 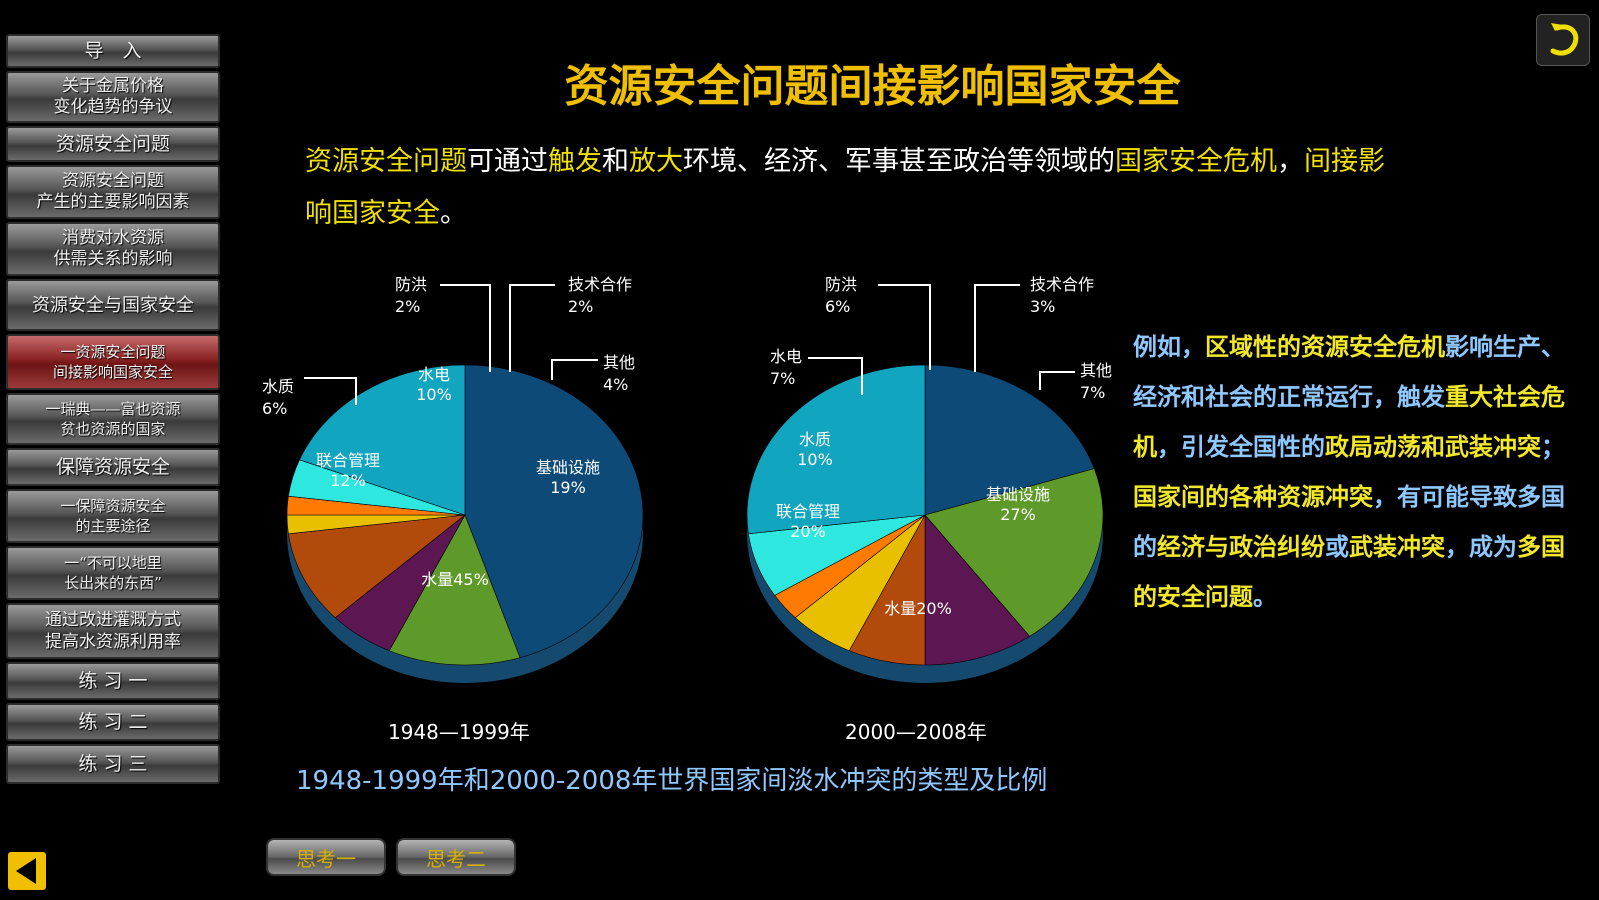 What do you see at coordinates (411, 284) in the screenshot?
I see `pie1-slice-label-4: 防洪` at bounding box center [411, 284].